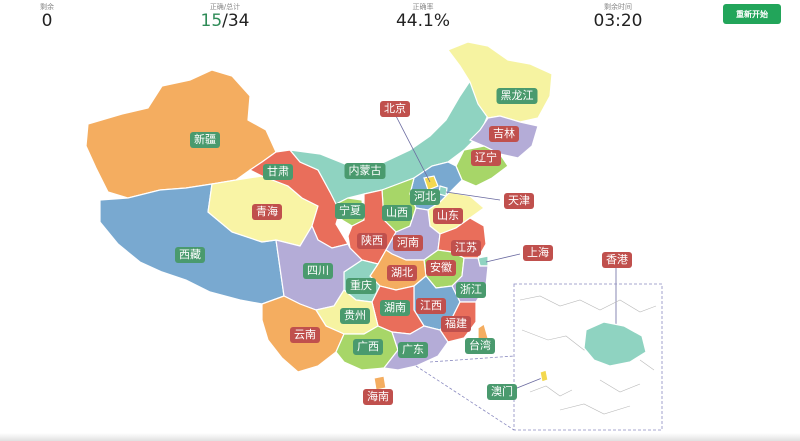 The height and width of the screenshot is (441, 800). I want to click on bottom-shadow, so click(400, 437).